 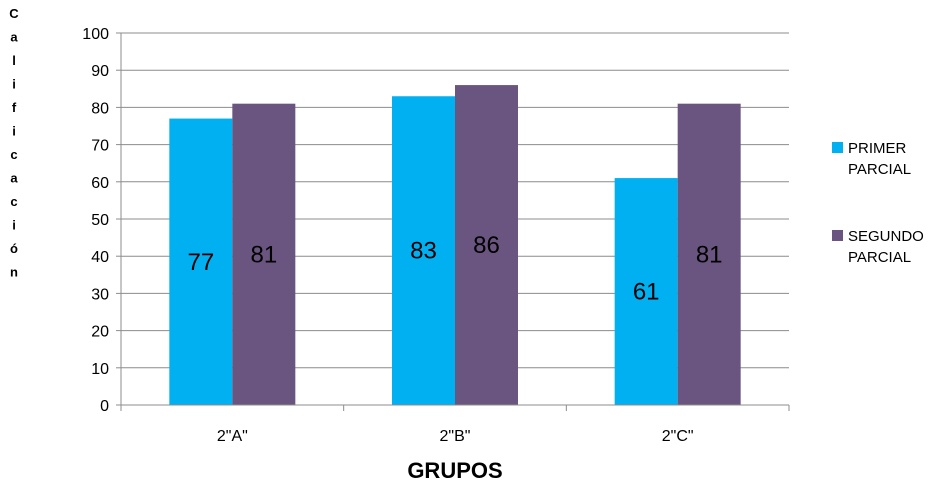 I want to click on y-tick-label: 70, so click(x=100, y=146).